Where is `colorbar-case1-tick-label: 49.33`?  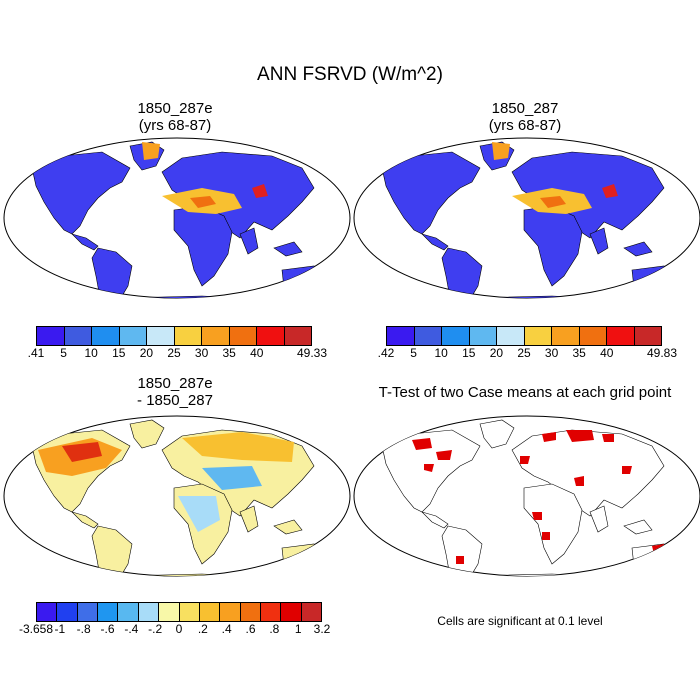 colorbar-case1-tick-label: 49.33 is located at coordinates (312, 353).